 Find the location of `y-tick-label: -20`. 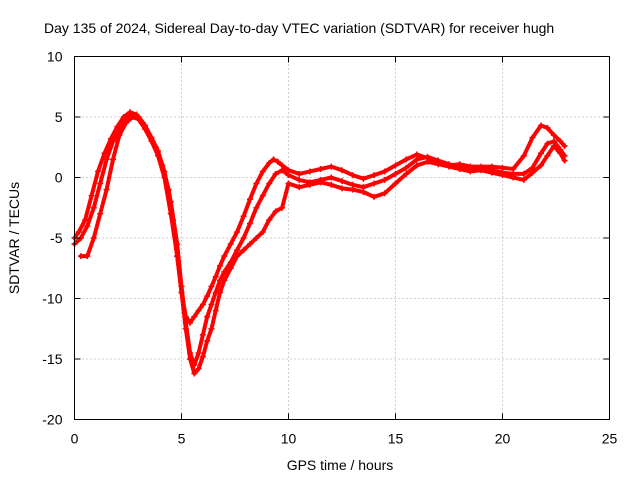

y-tick-label: -20 is located at coordinates (52, 420).